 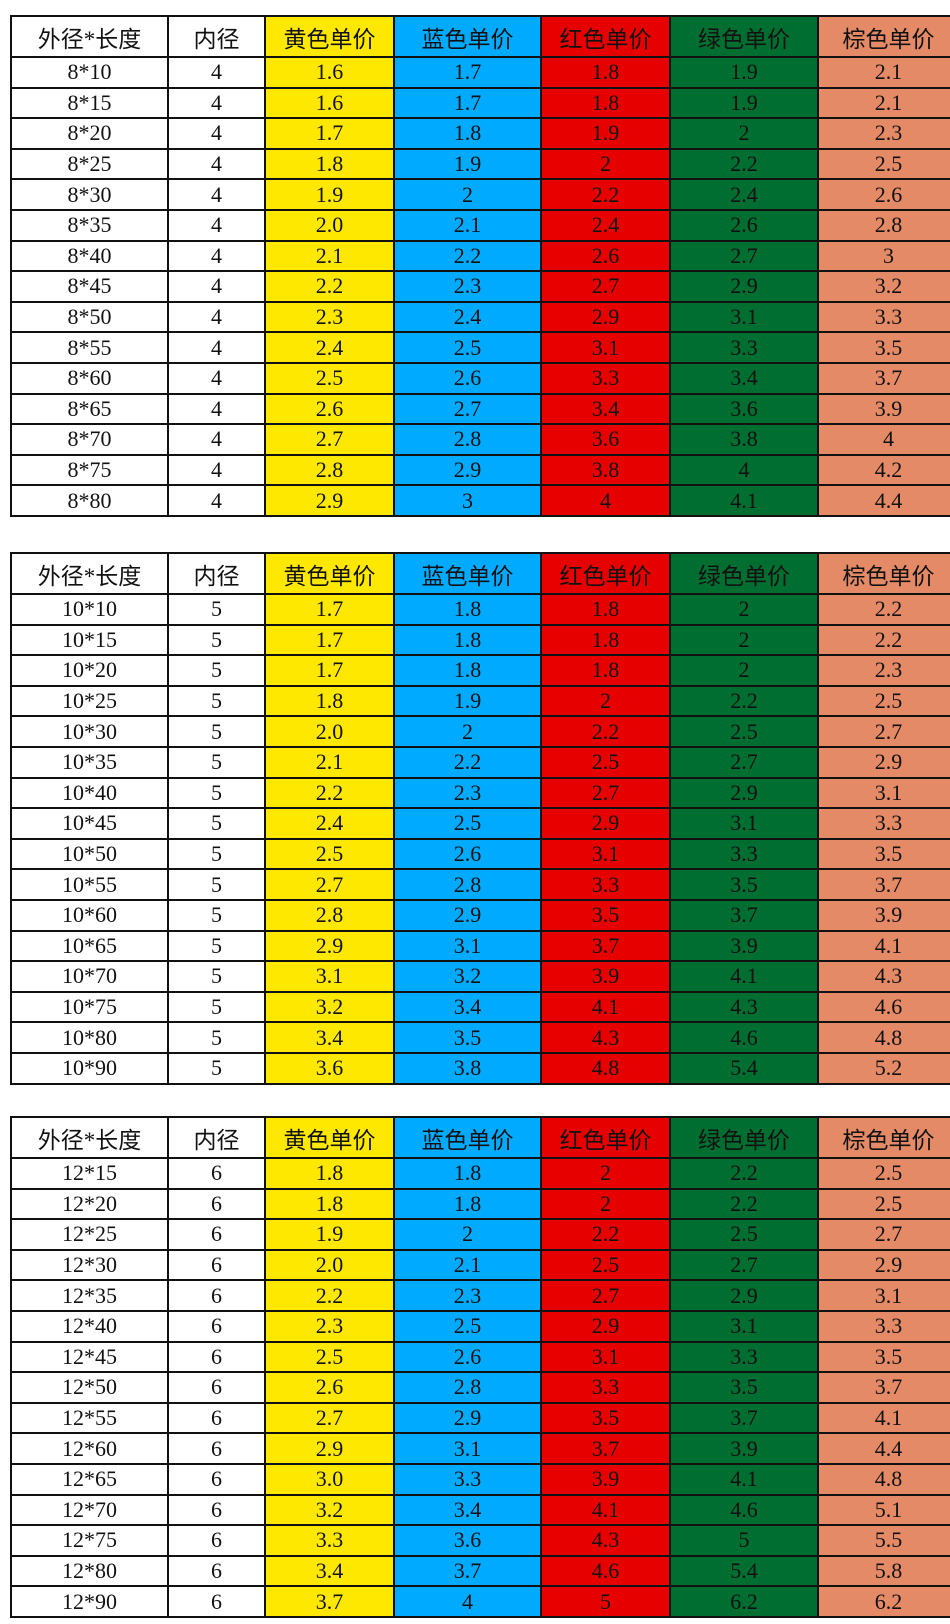 What do you see at coordinates (467, 1448) in the screenshot?
I see `cell-blue-price: 3.1` at bounding box center [467, 1448].